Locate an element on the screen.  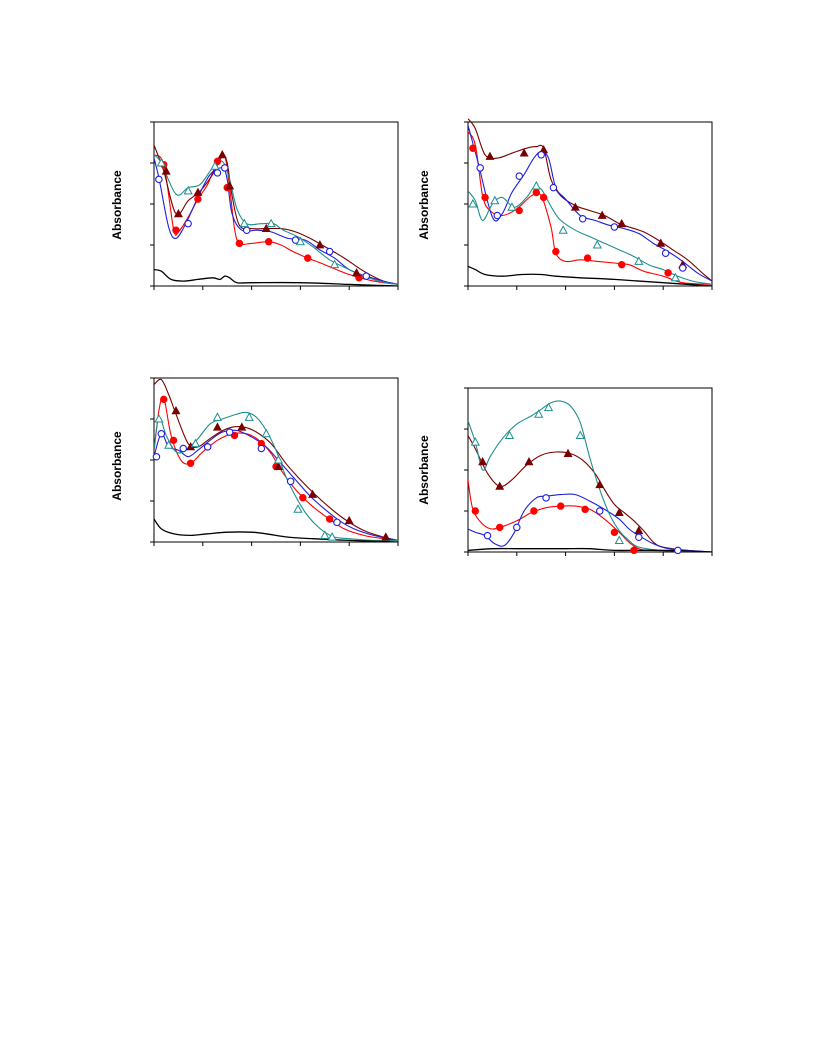
series-line-filled-triangle is located at coordinates (590, 493).